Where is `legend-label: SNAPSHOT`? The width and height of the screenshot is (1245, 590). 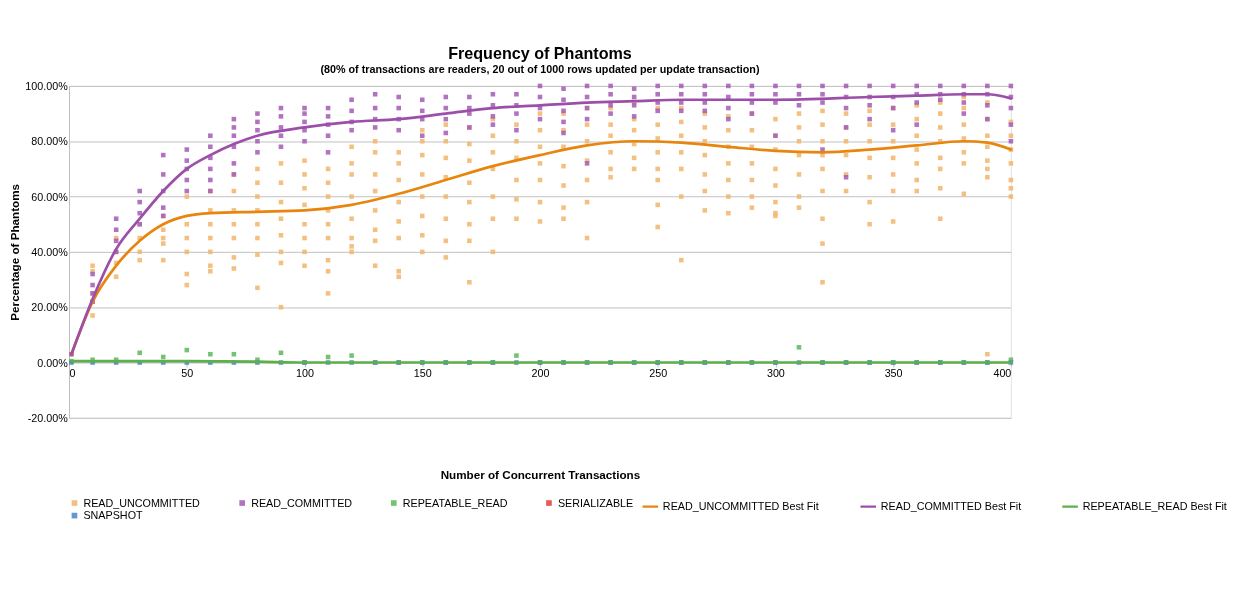 legend-label: SNAPSHOT is located at coordinates (113, 515).